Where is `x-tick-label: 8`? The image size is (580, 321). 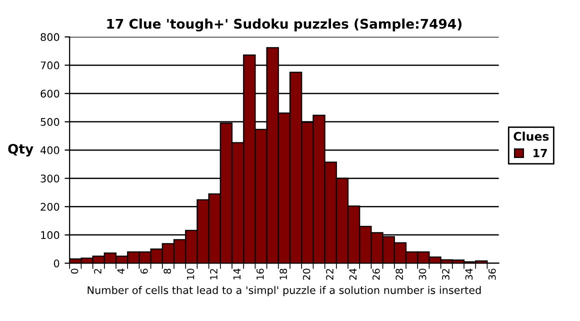 x-tick-label: 8 is located at coordinates (168, 271).